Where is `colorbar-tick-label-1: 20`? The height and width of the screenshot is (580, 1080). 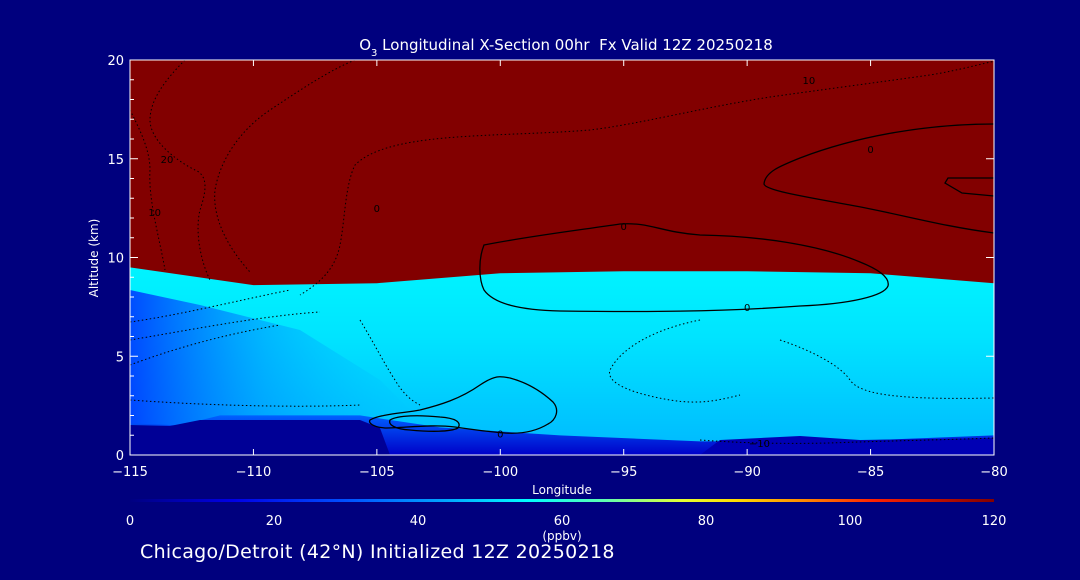 colorbar-tick-label-1: 20 is located at coordinates (274, 521).